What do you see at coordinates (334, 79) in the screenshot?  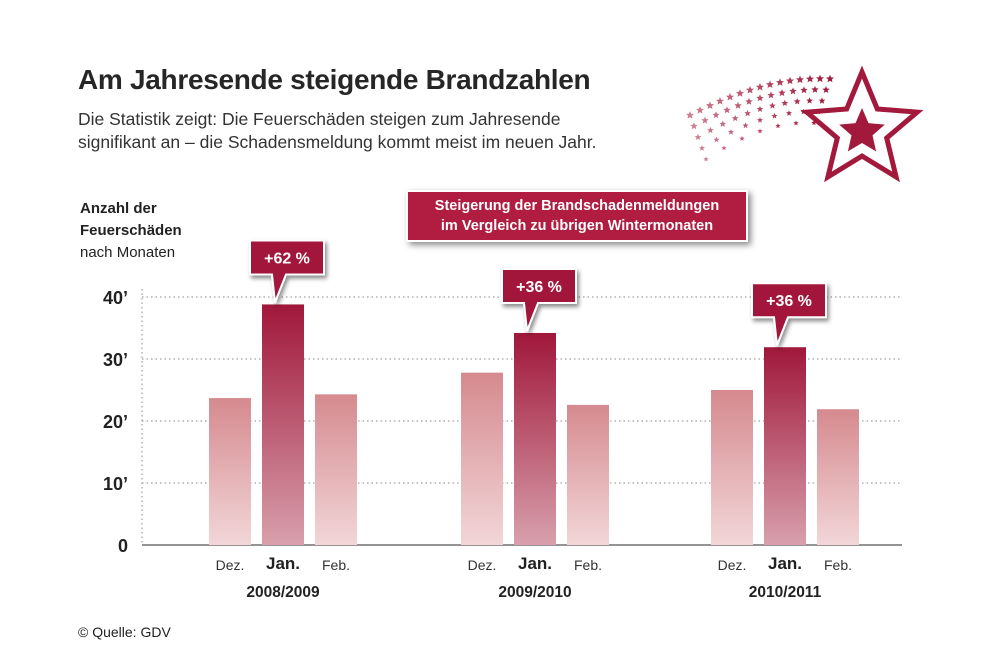 I see `chart-title: Am Jahresende steigende Brandzahlen` at bounding box center [334, 79].